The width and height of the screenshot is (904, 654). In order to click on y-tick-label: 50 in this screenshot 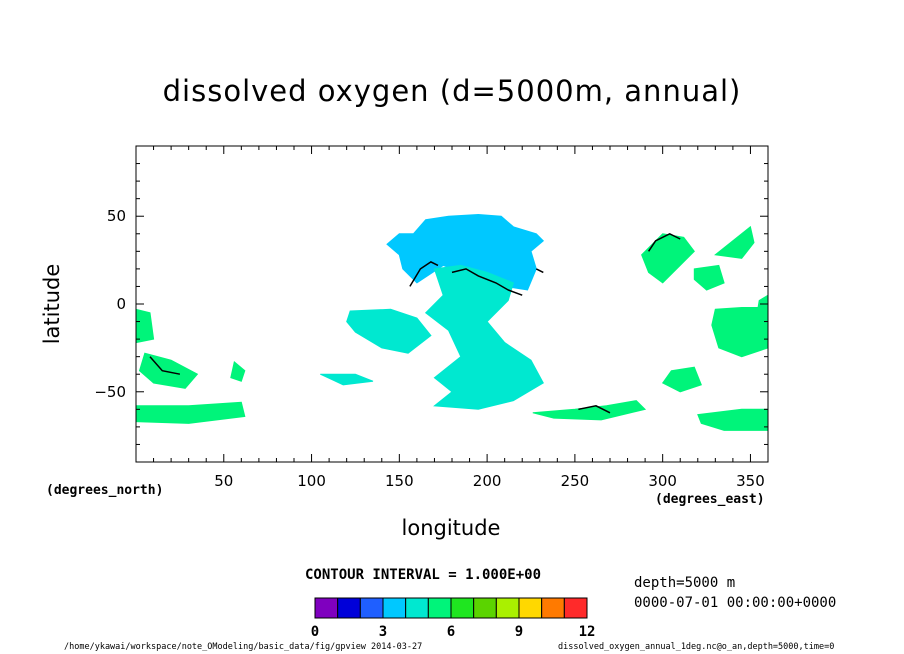, I will do `click(116, 216)`.